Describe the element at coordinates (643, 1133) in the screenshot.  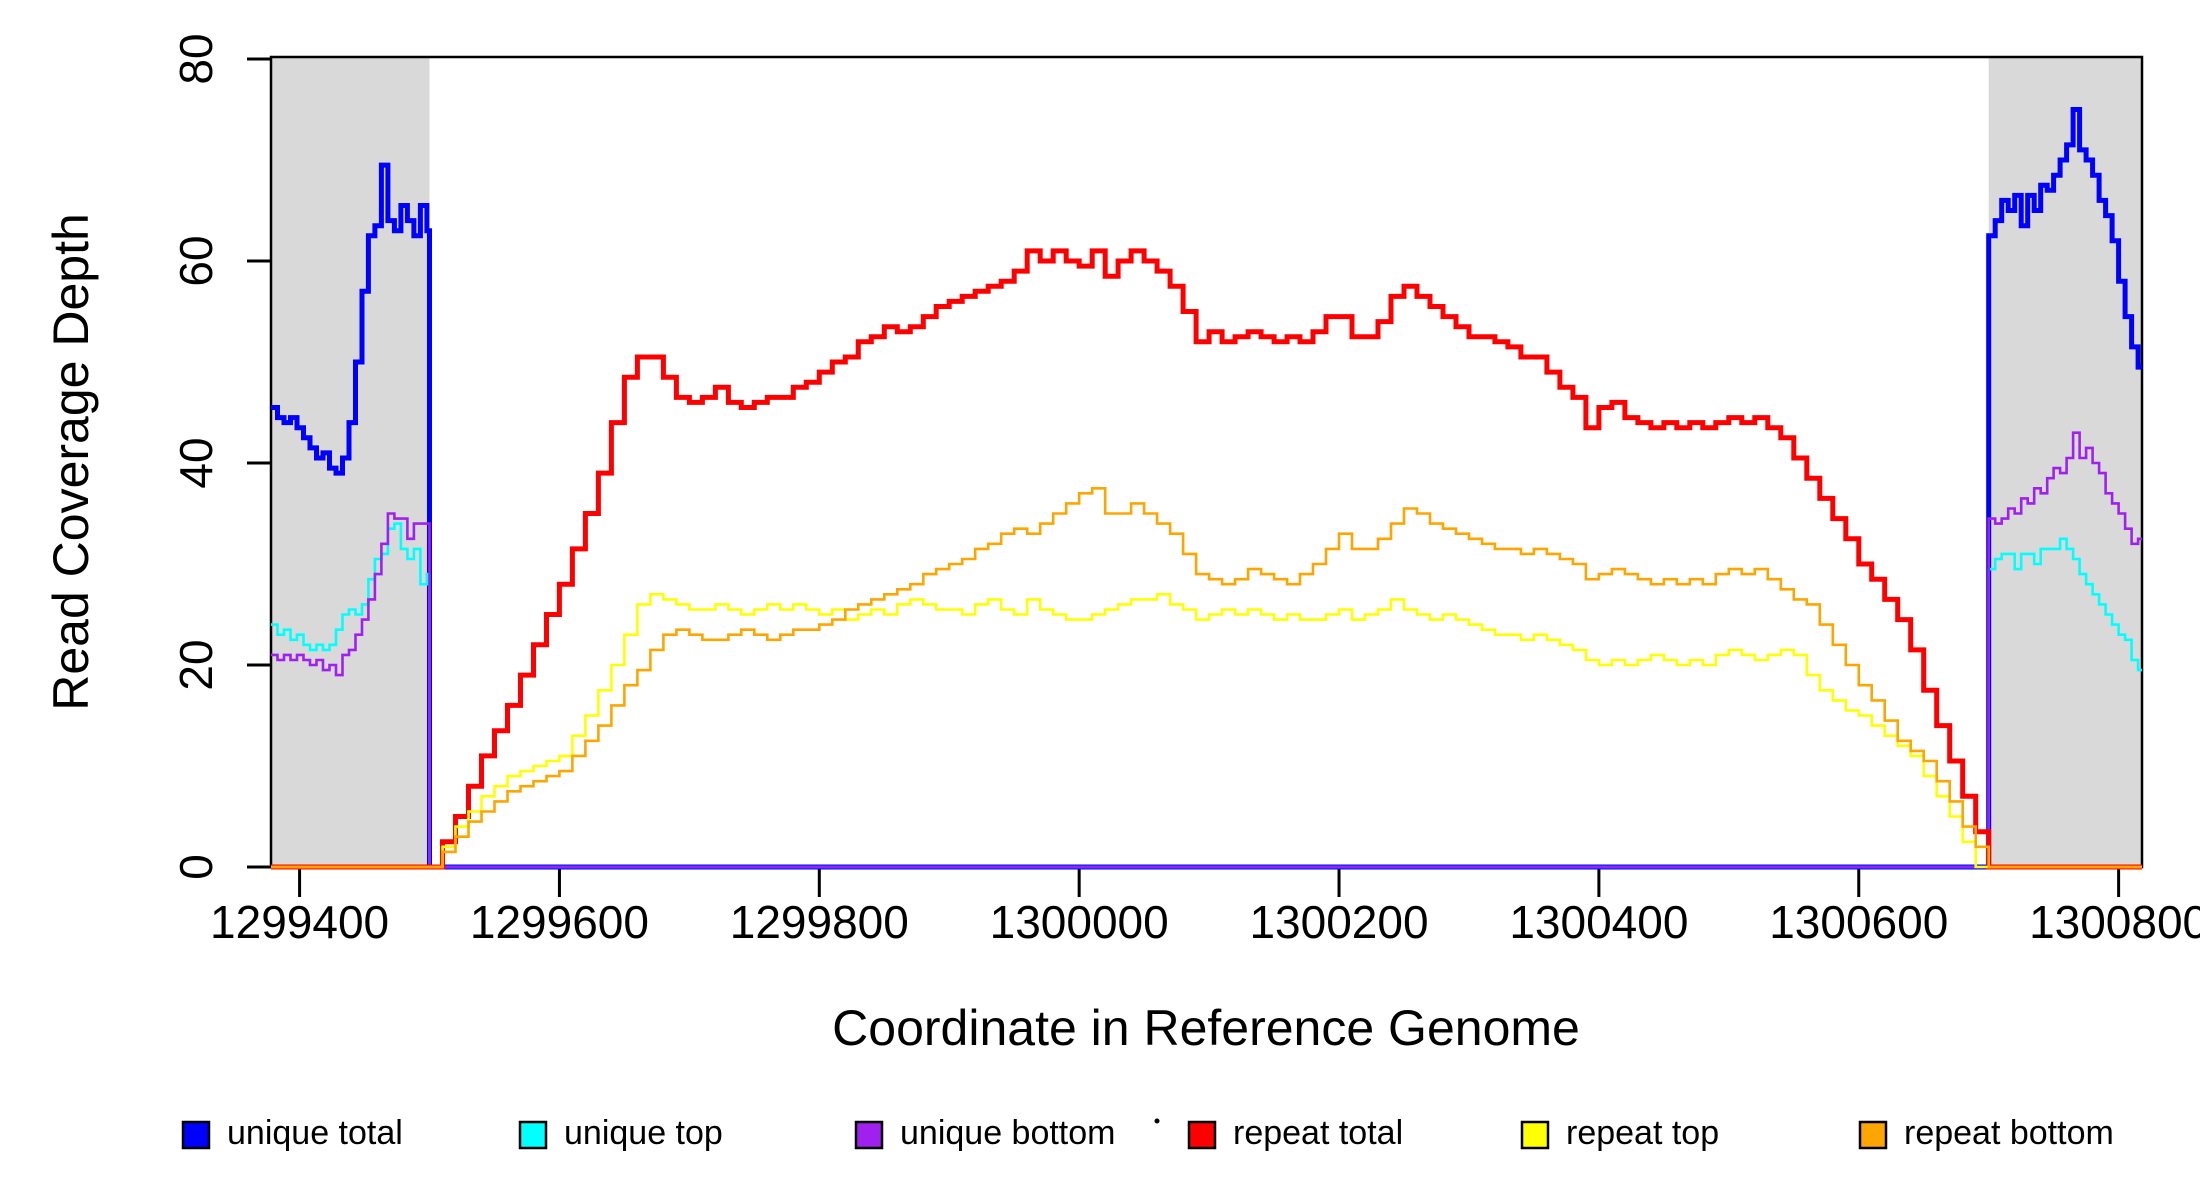
I see `legend-label-unique-top: unique top` at that location.